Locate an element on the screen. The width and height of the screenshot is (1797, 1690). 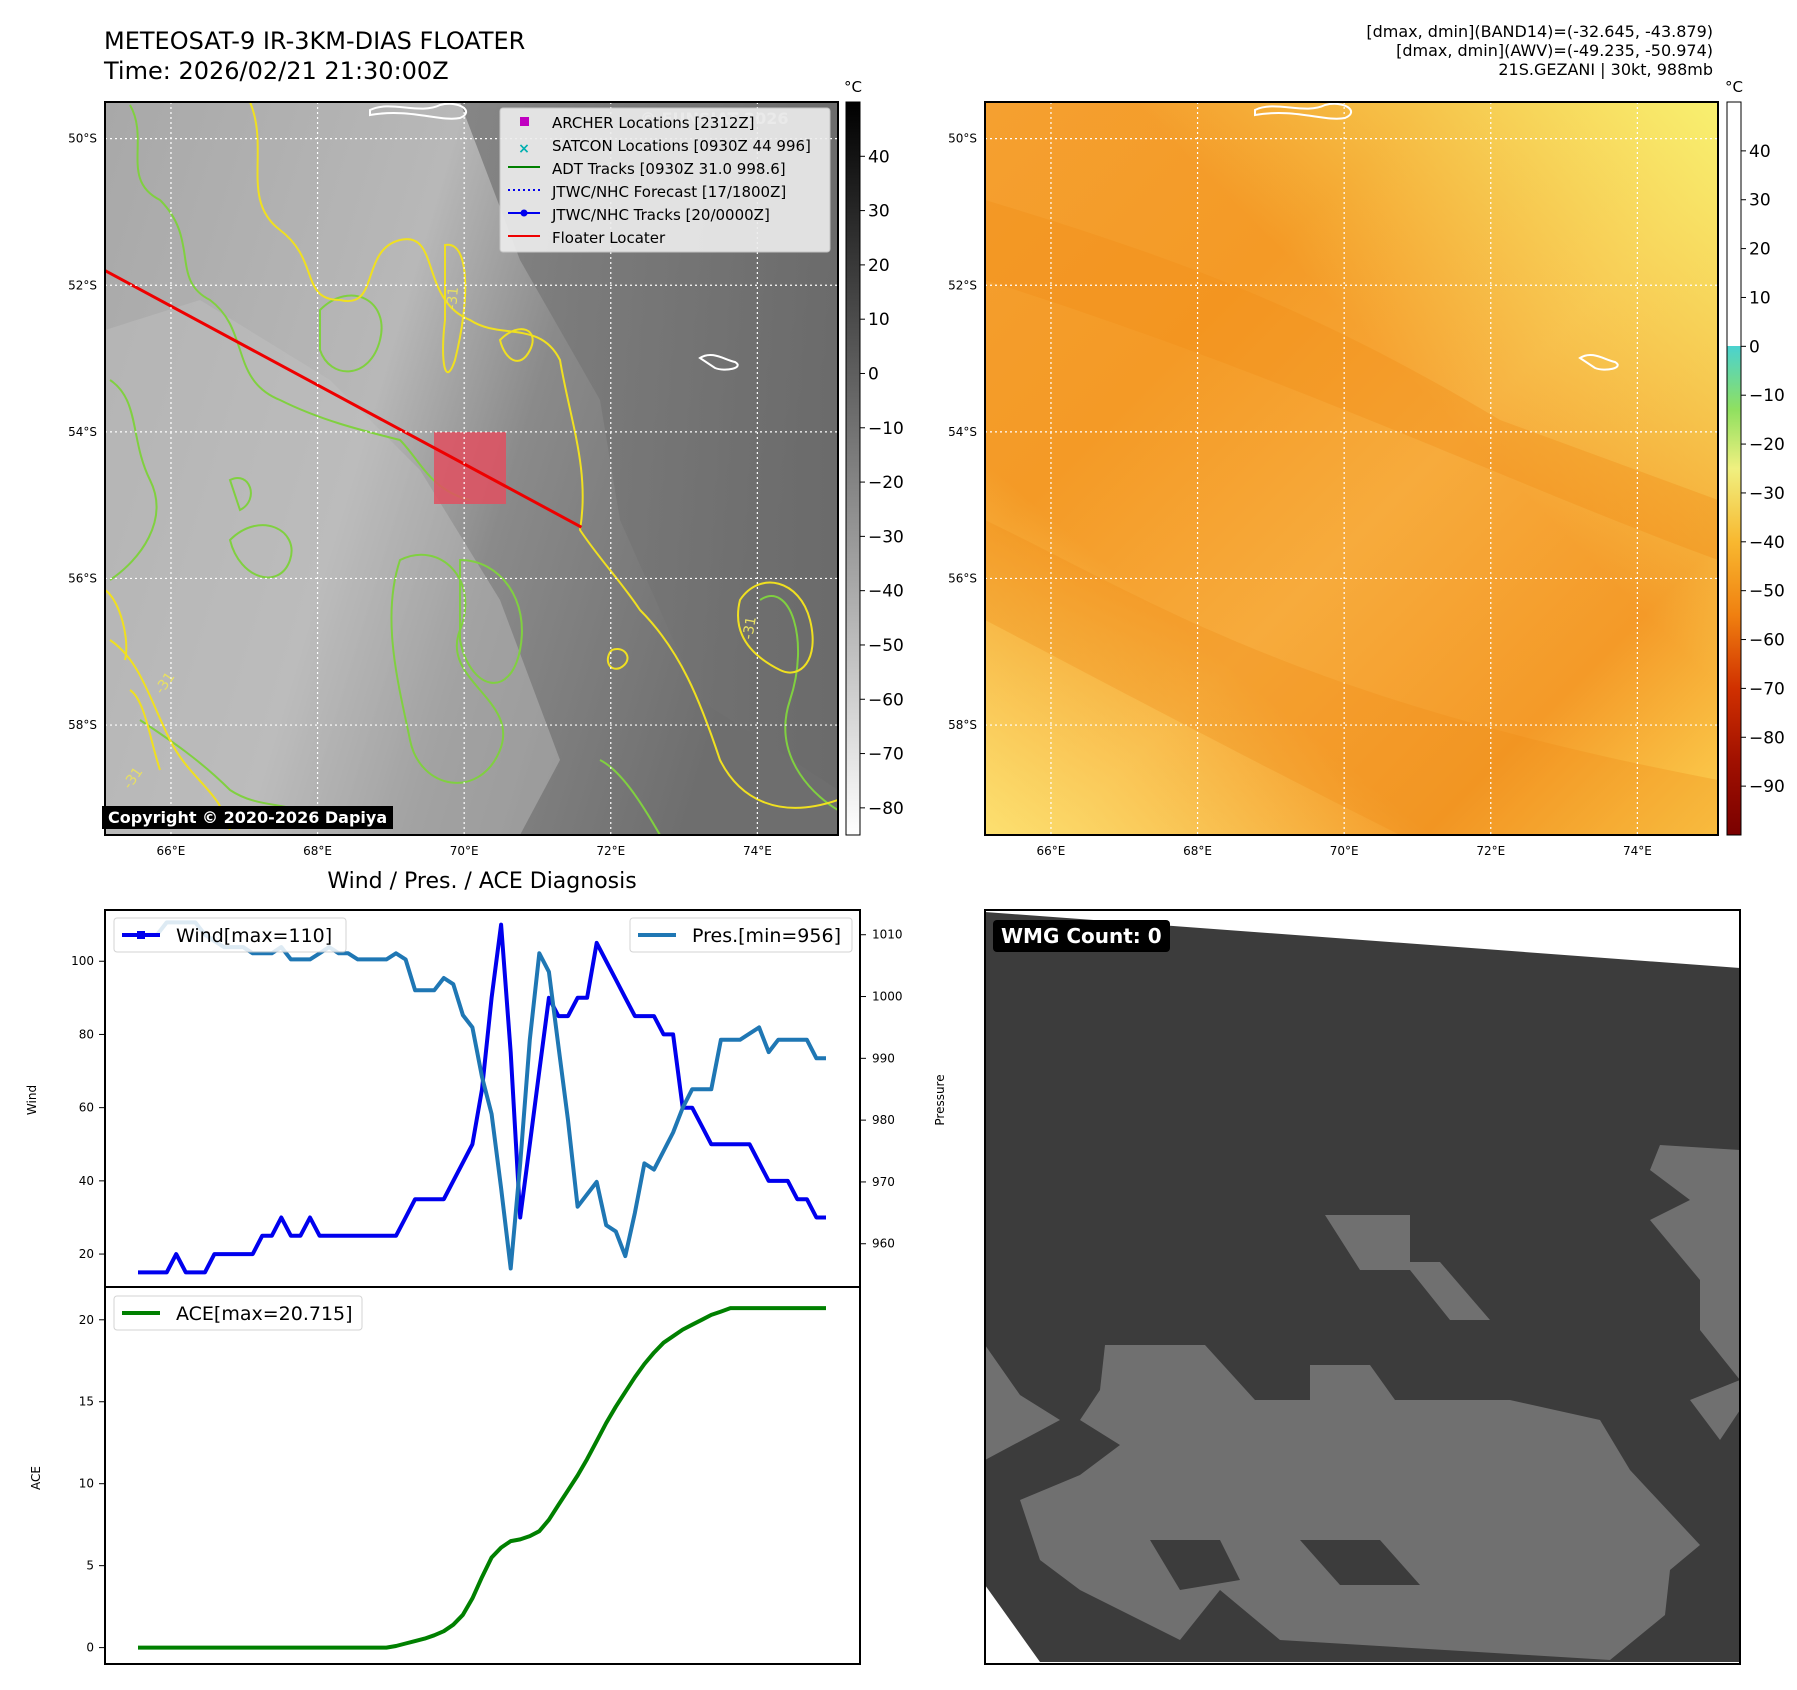
wind-legend-label: Wind[max=110] is located at coordinates (254, 936).